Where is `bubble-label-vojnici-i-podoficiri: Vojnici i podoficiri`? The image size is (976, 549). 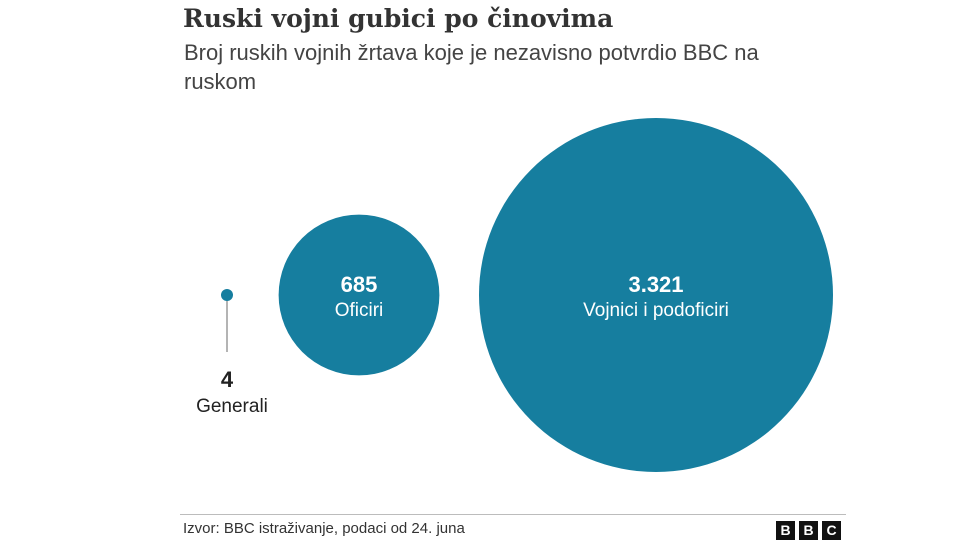
bubble-label-vojnici-i-podoficiri: Vojnici i podoficiri is located at coordinates (656, 310).